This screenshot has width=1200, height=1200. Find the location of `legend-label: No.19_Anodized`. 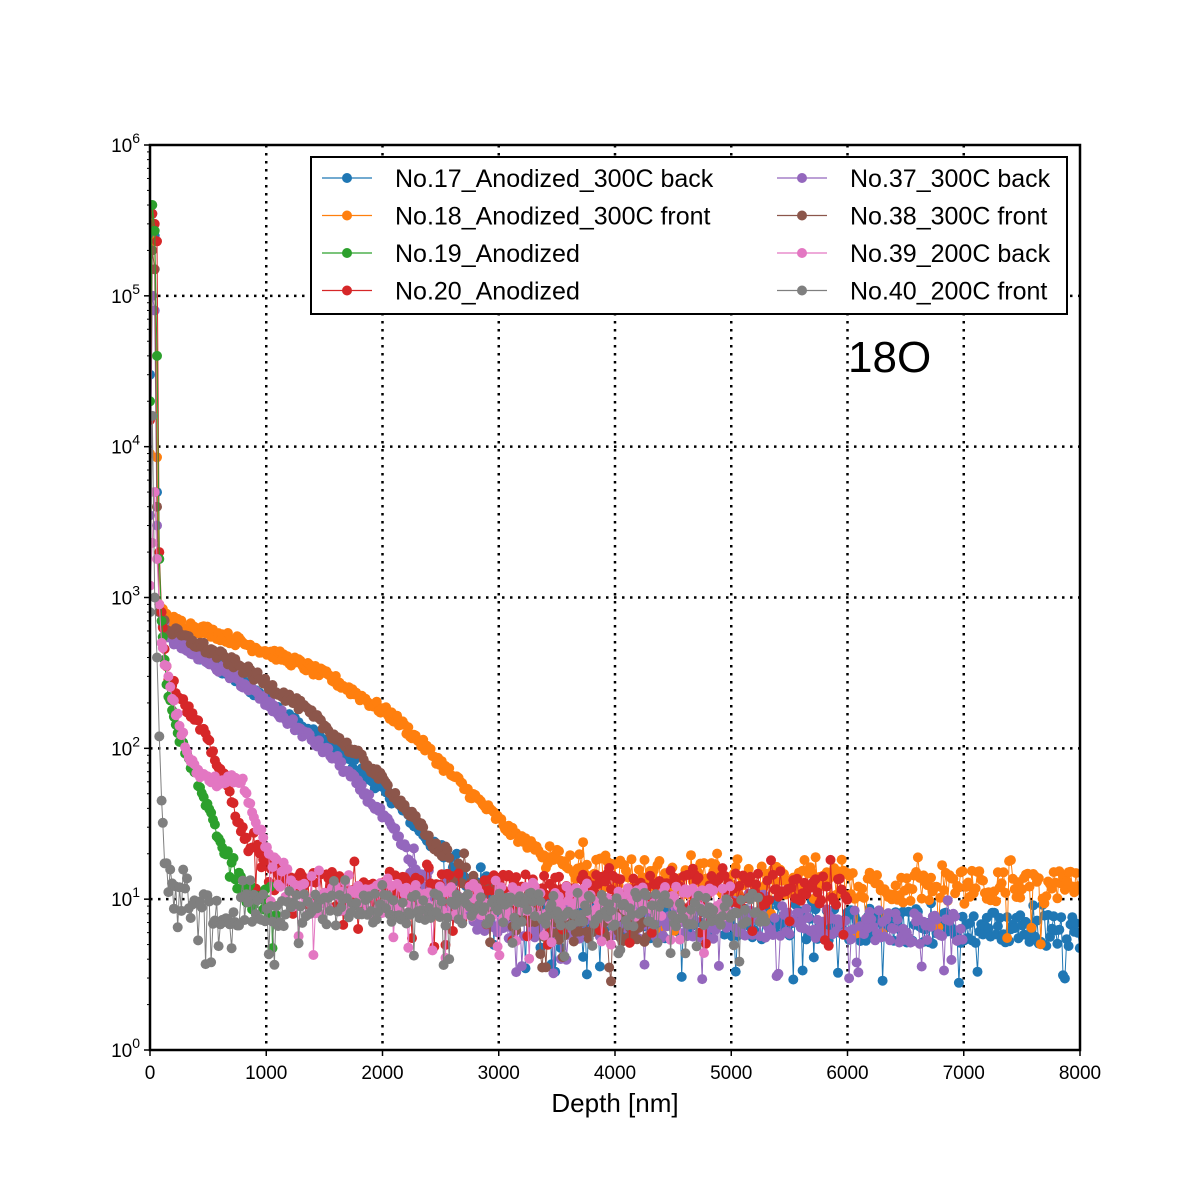

legend-label: No.19_Anodized is located at coordinates (487, 254).